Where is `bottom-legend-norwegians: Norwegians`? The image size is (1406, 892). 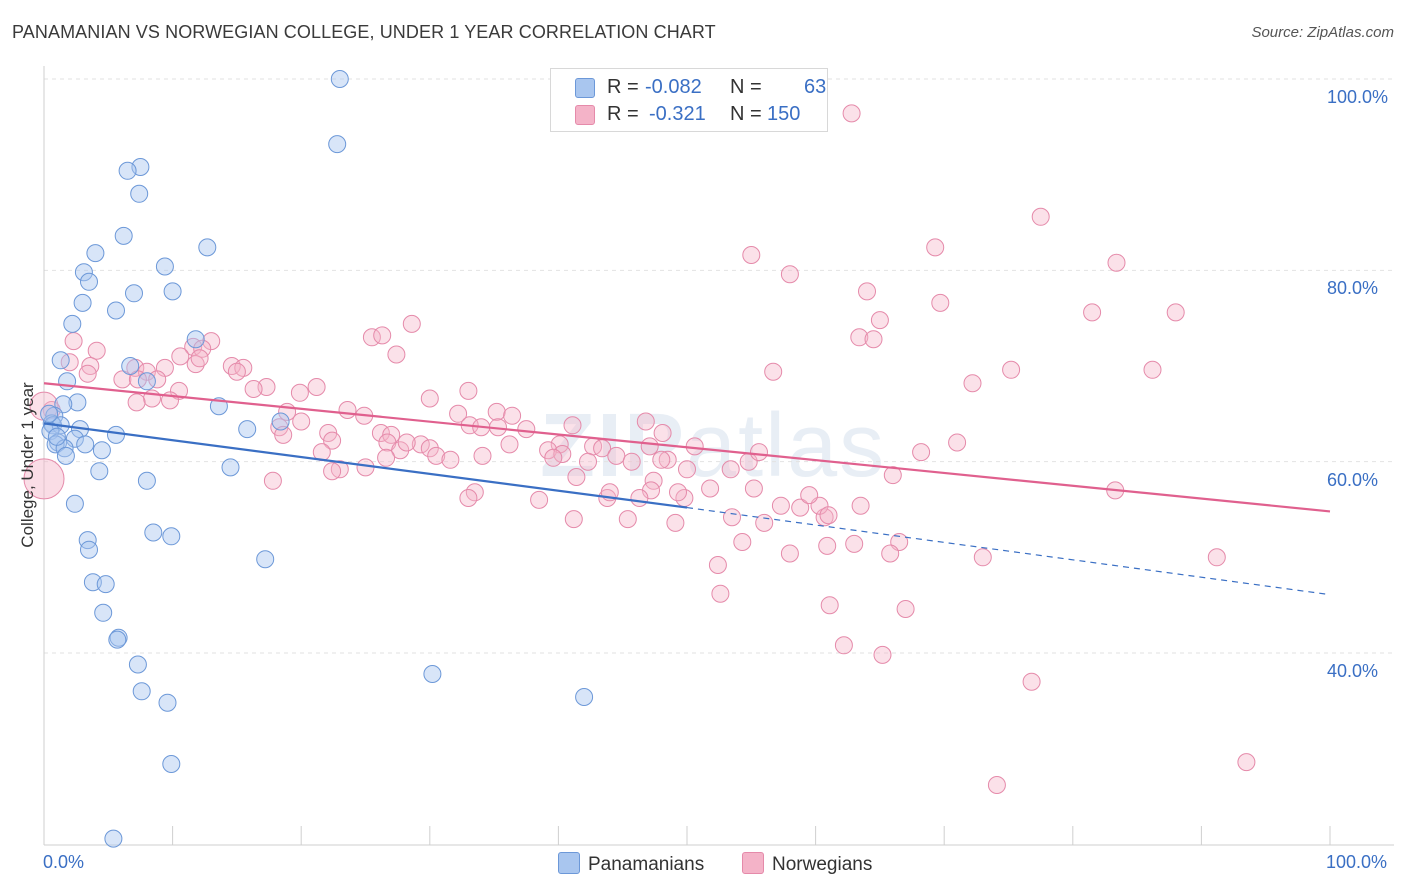
bottom-legend-norwegians: Norwegians is located at coordinates (807, 864).